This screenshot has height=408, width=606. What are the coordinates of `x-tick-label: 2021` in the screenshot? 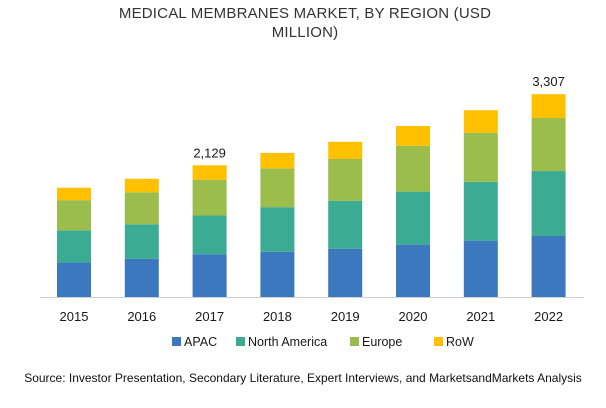 It's located at (480, 316).